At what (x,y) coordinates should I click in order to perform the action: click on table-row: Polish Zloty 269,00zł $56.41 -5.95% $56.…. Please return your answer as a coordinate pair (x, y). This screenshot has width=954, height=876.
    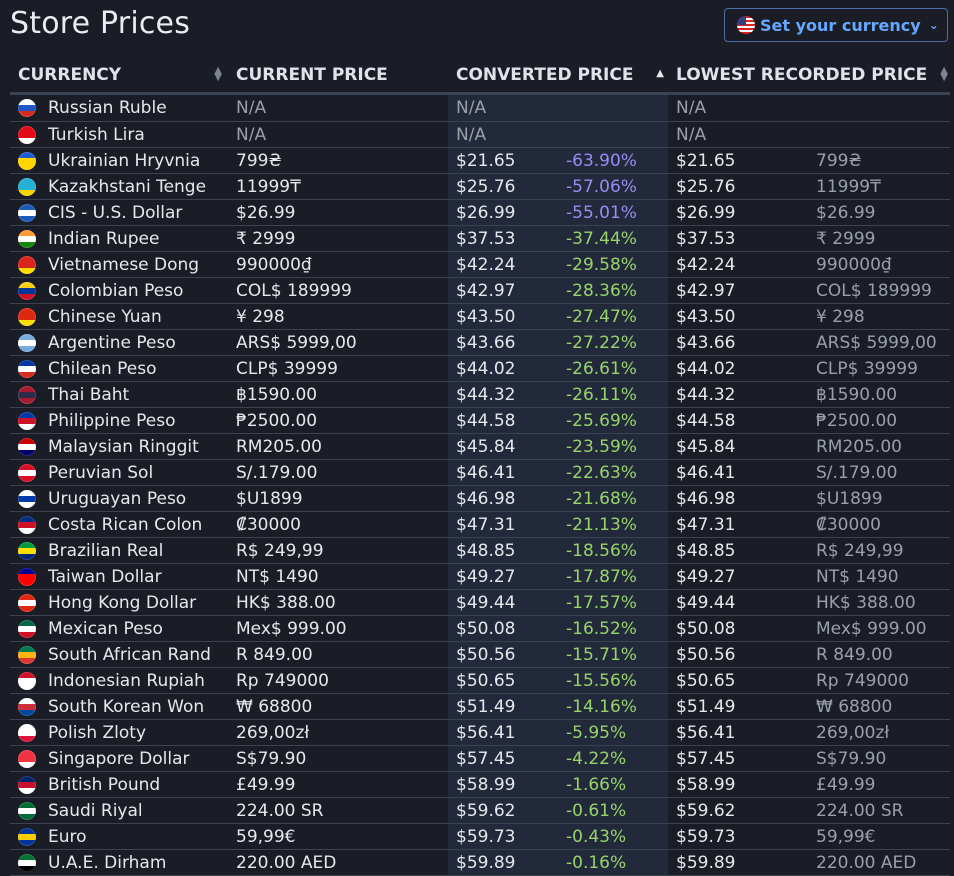
    Looking at the image, I should click on (480, 732).